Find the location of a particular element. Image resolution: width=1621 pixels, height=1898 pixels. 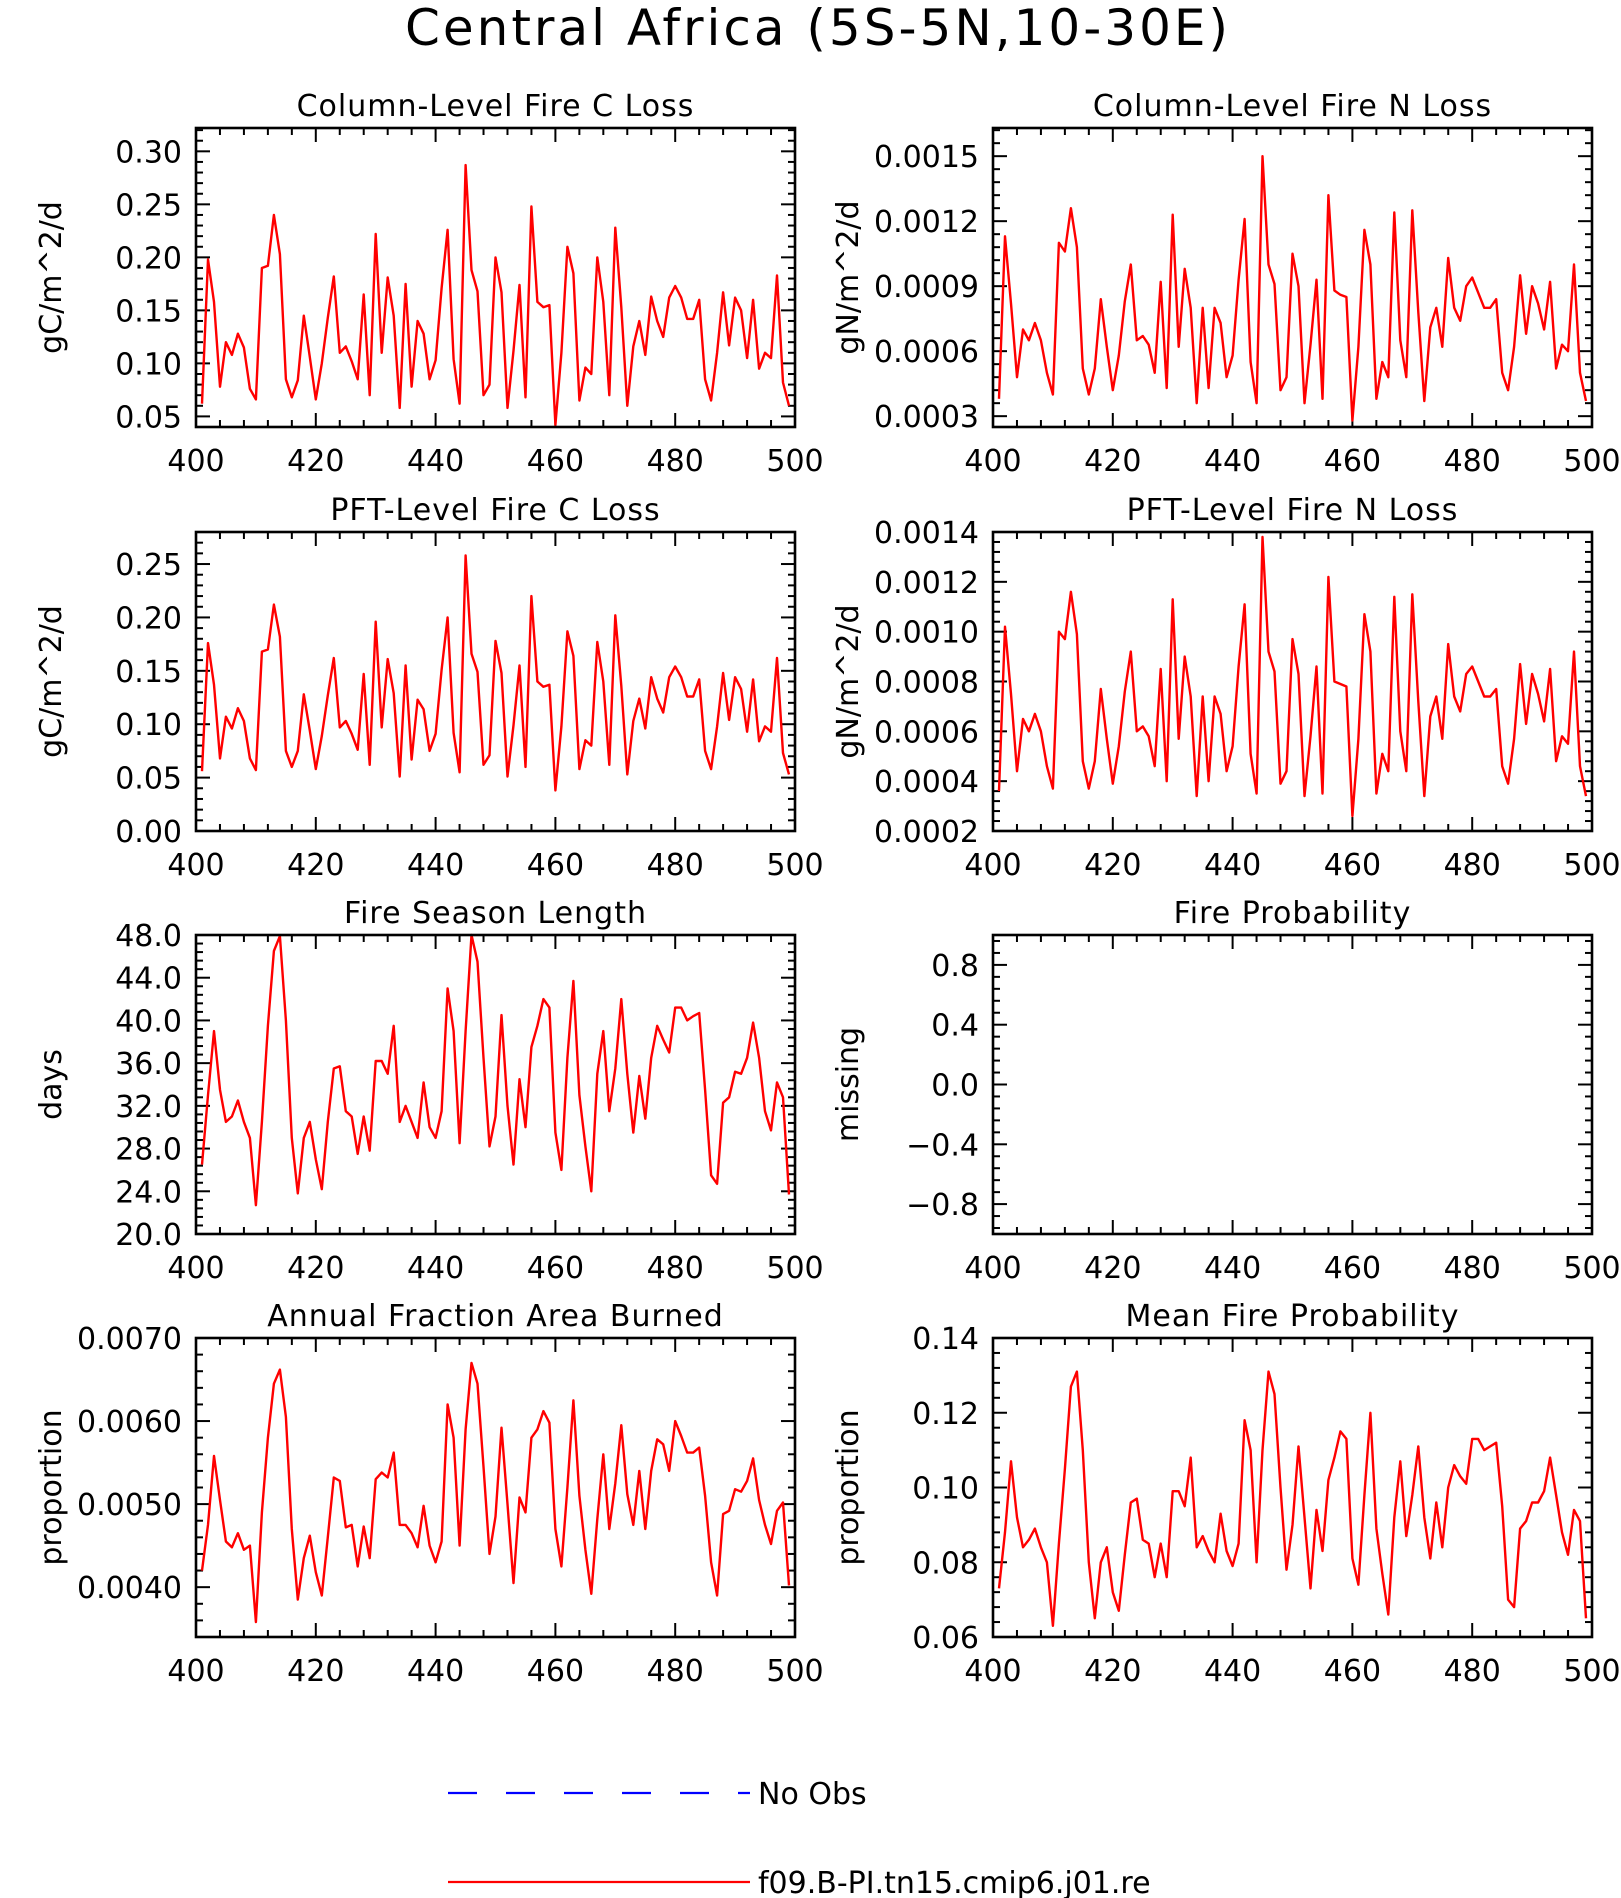

legend-label-no-obs: No Obs is located at coordinates (812, 1794).